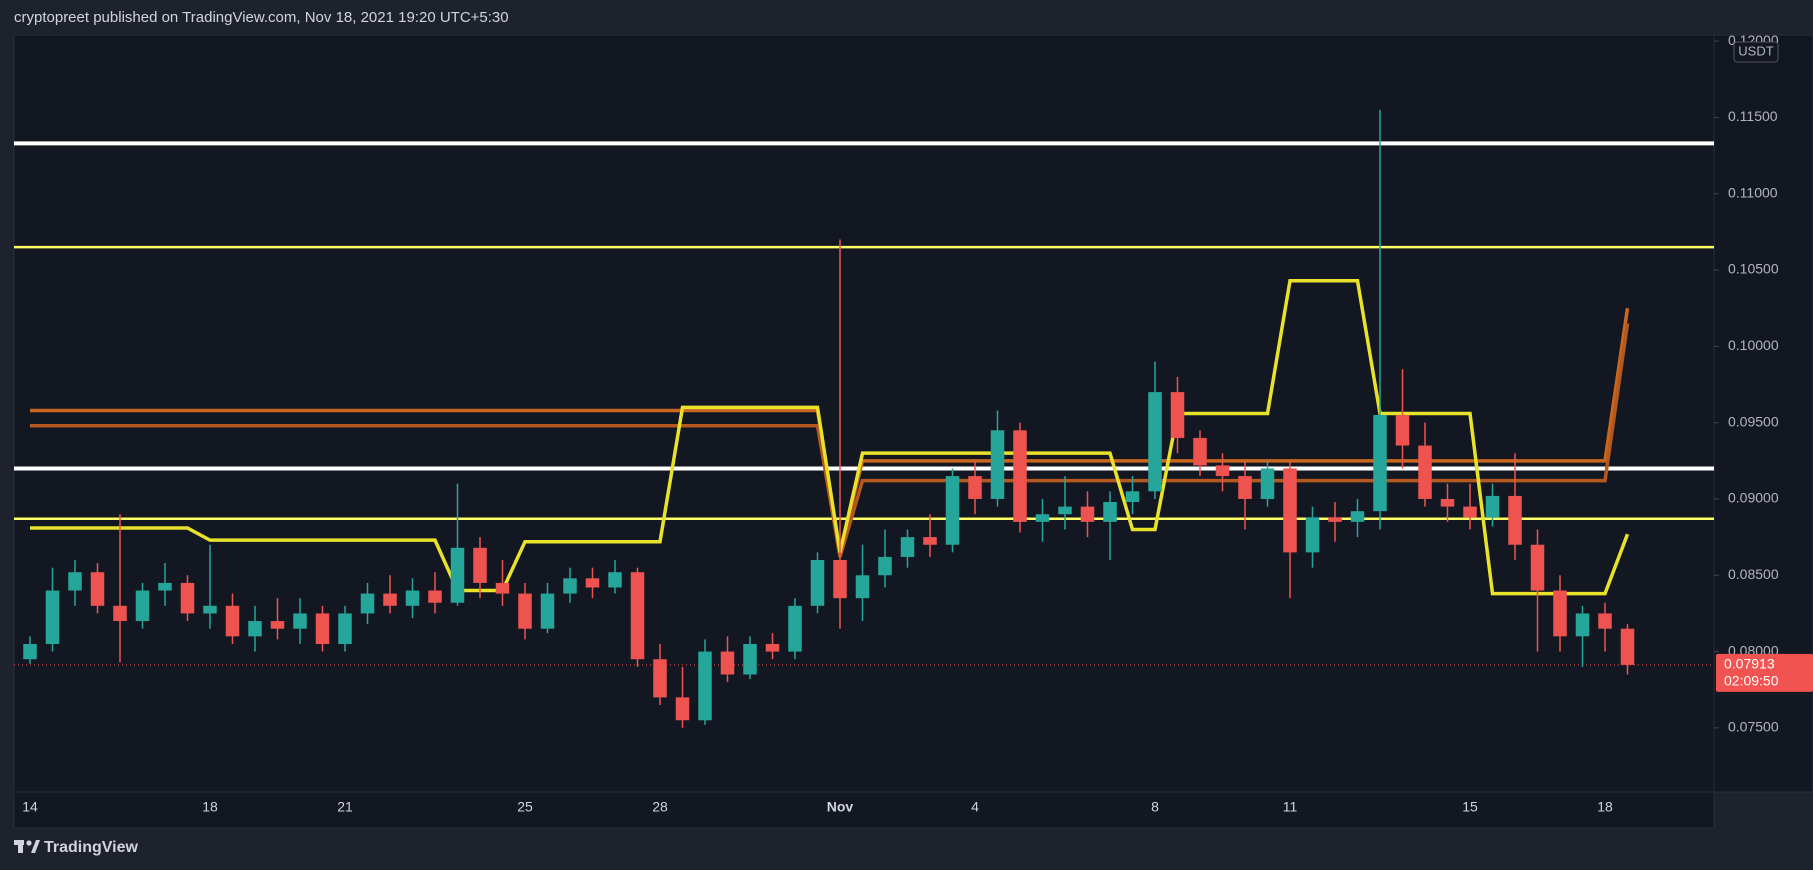 The image size is (1813, 870). Describe the element at coordinates (345, 807) in the screenshot. I see `x-tick-label: 21` at that location.